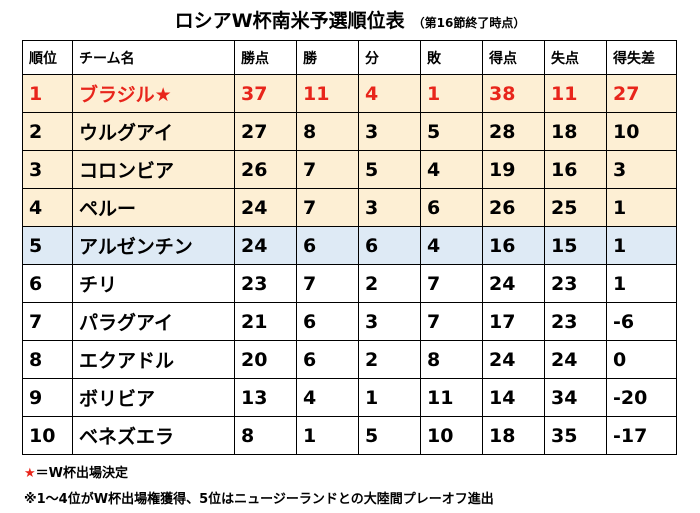  Describe the element at coordinates (47, 283) in the screenshot. I see `rank-cell: 6` at that location.